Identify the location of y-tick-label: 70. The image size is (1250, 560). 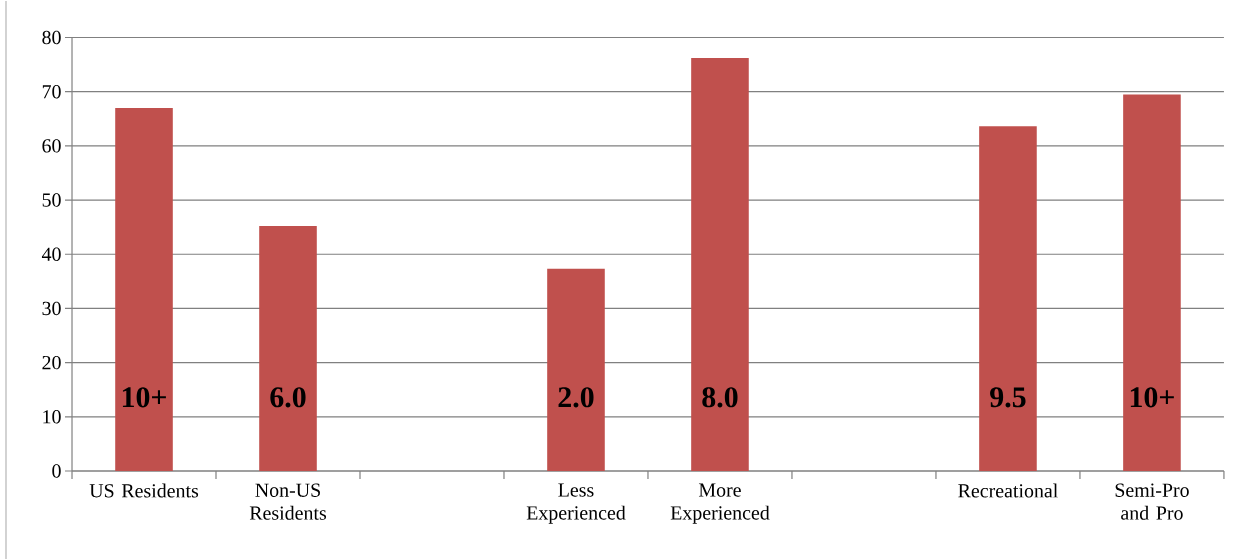
(51, 91).